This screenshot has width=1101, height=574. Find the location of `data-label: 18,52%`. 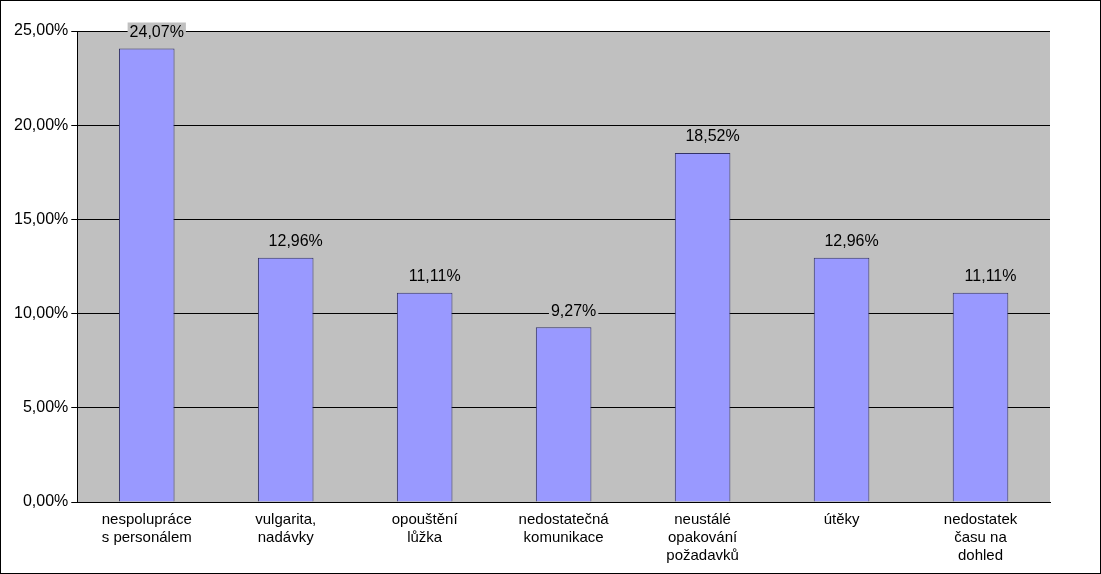

data-label: 18,52% is located at coordinates (712, 136).